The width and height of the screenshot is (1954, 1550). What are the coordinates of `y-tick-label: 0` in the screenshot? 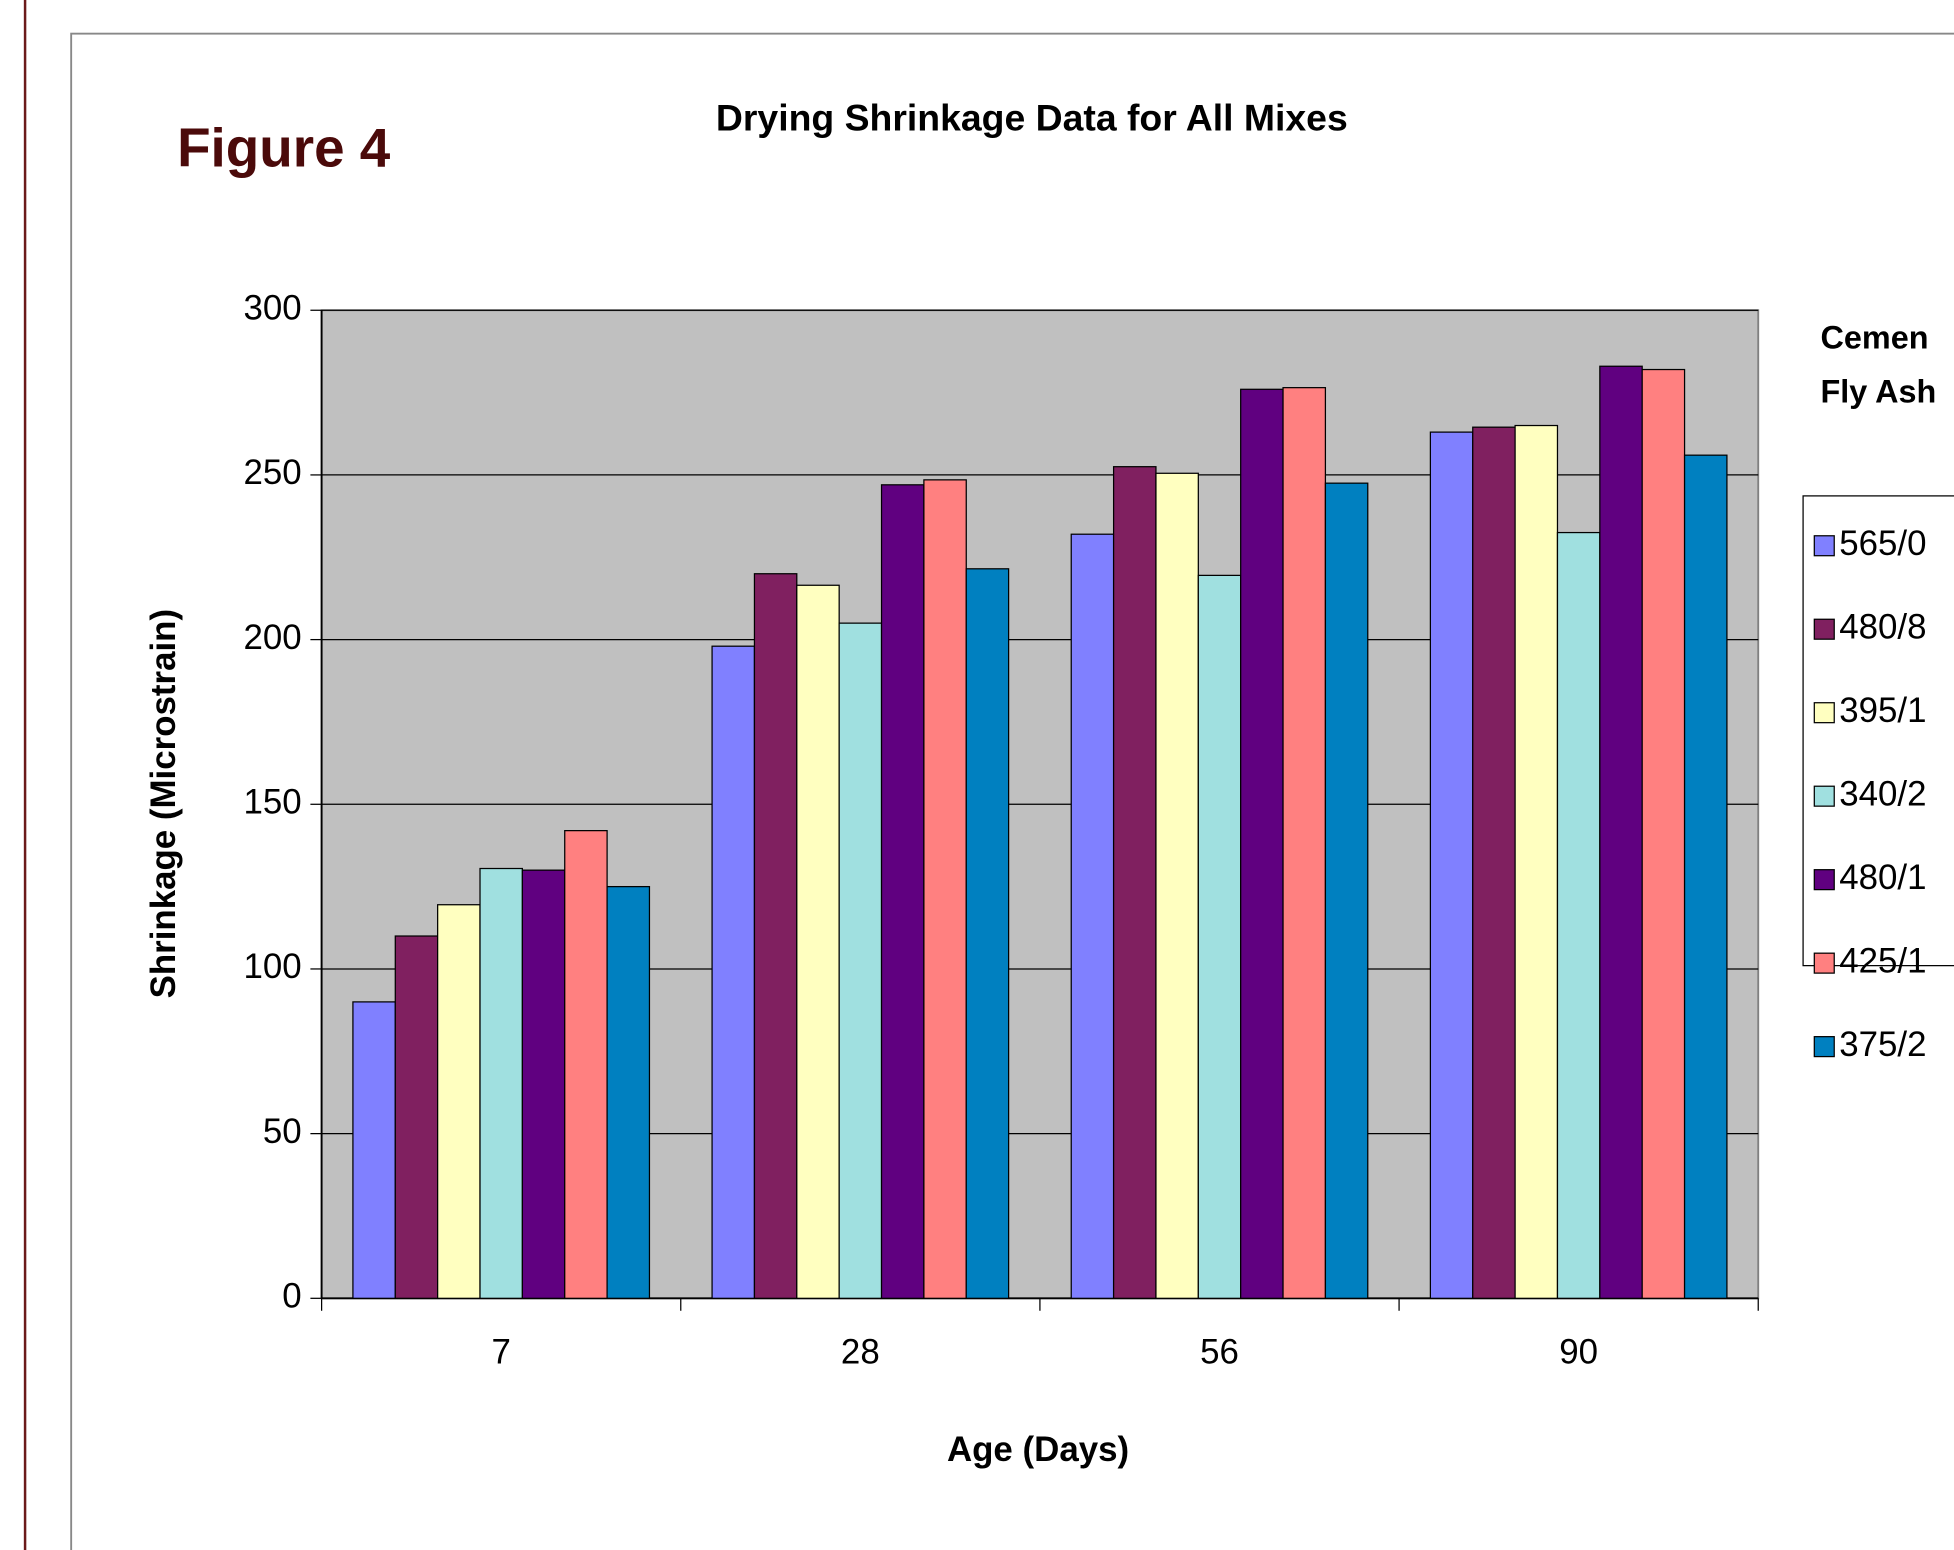 It's located at (291, 1296).